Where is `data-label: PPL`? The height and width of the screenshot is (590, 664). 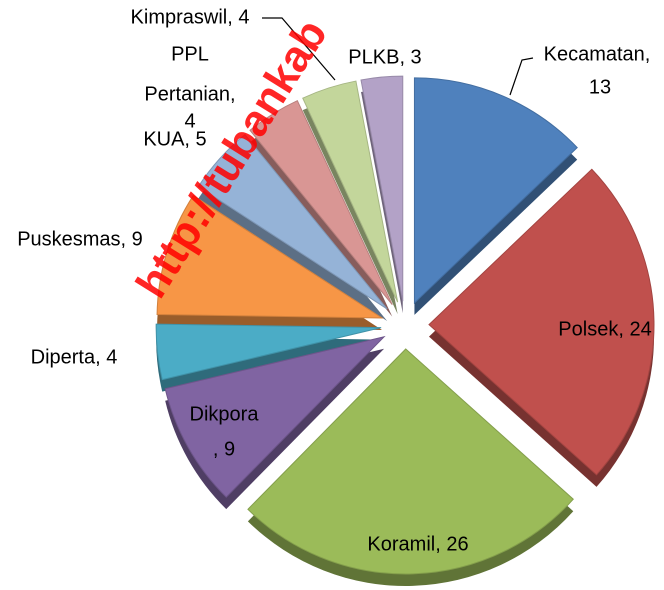
data-label: PPL is located at coordinates (190, 54).